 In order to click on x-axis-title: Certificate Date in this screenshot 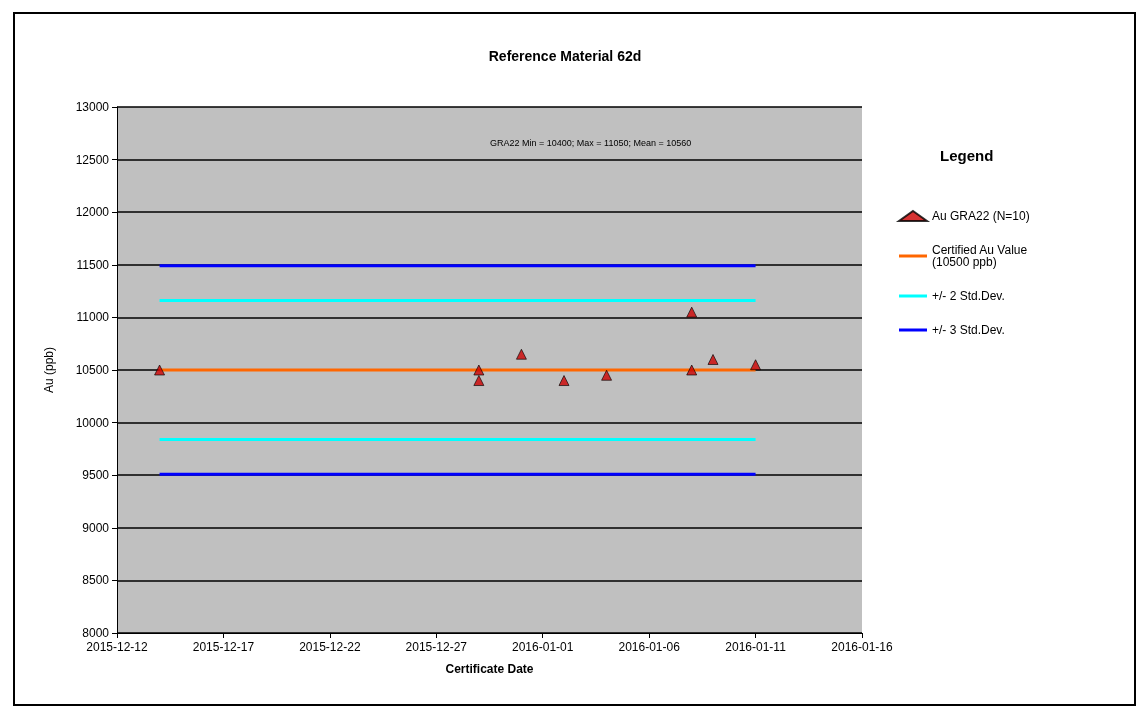, I will do `click(489, 669)`.